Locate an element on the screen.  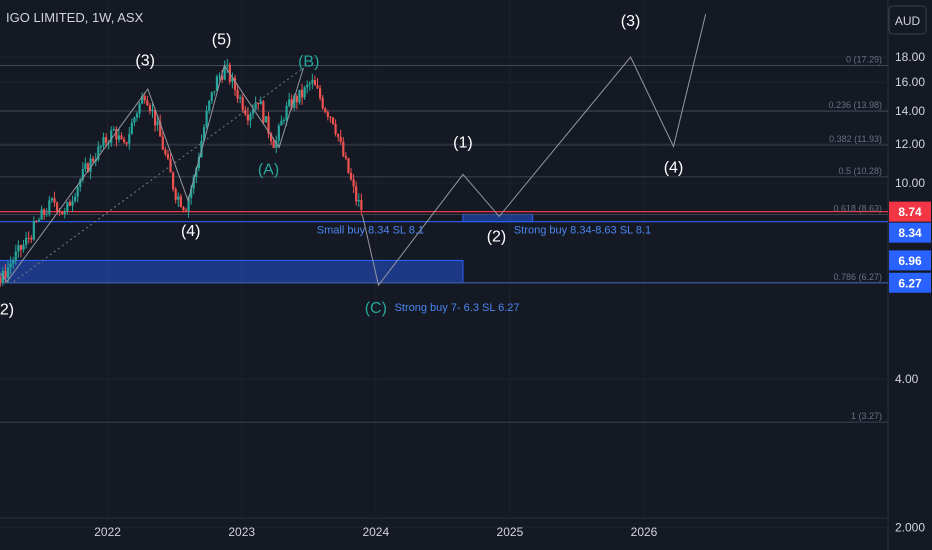
currency-button-frame is located at coordinates (907, 20).